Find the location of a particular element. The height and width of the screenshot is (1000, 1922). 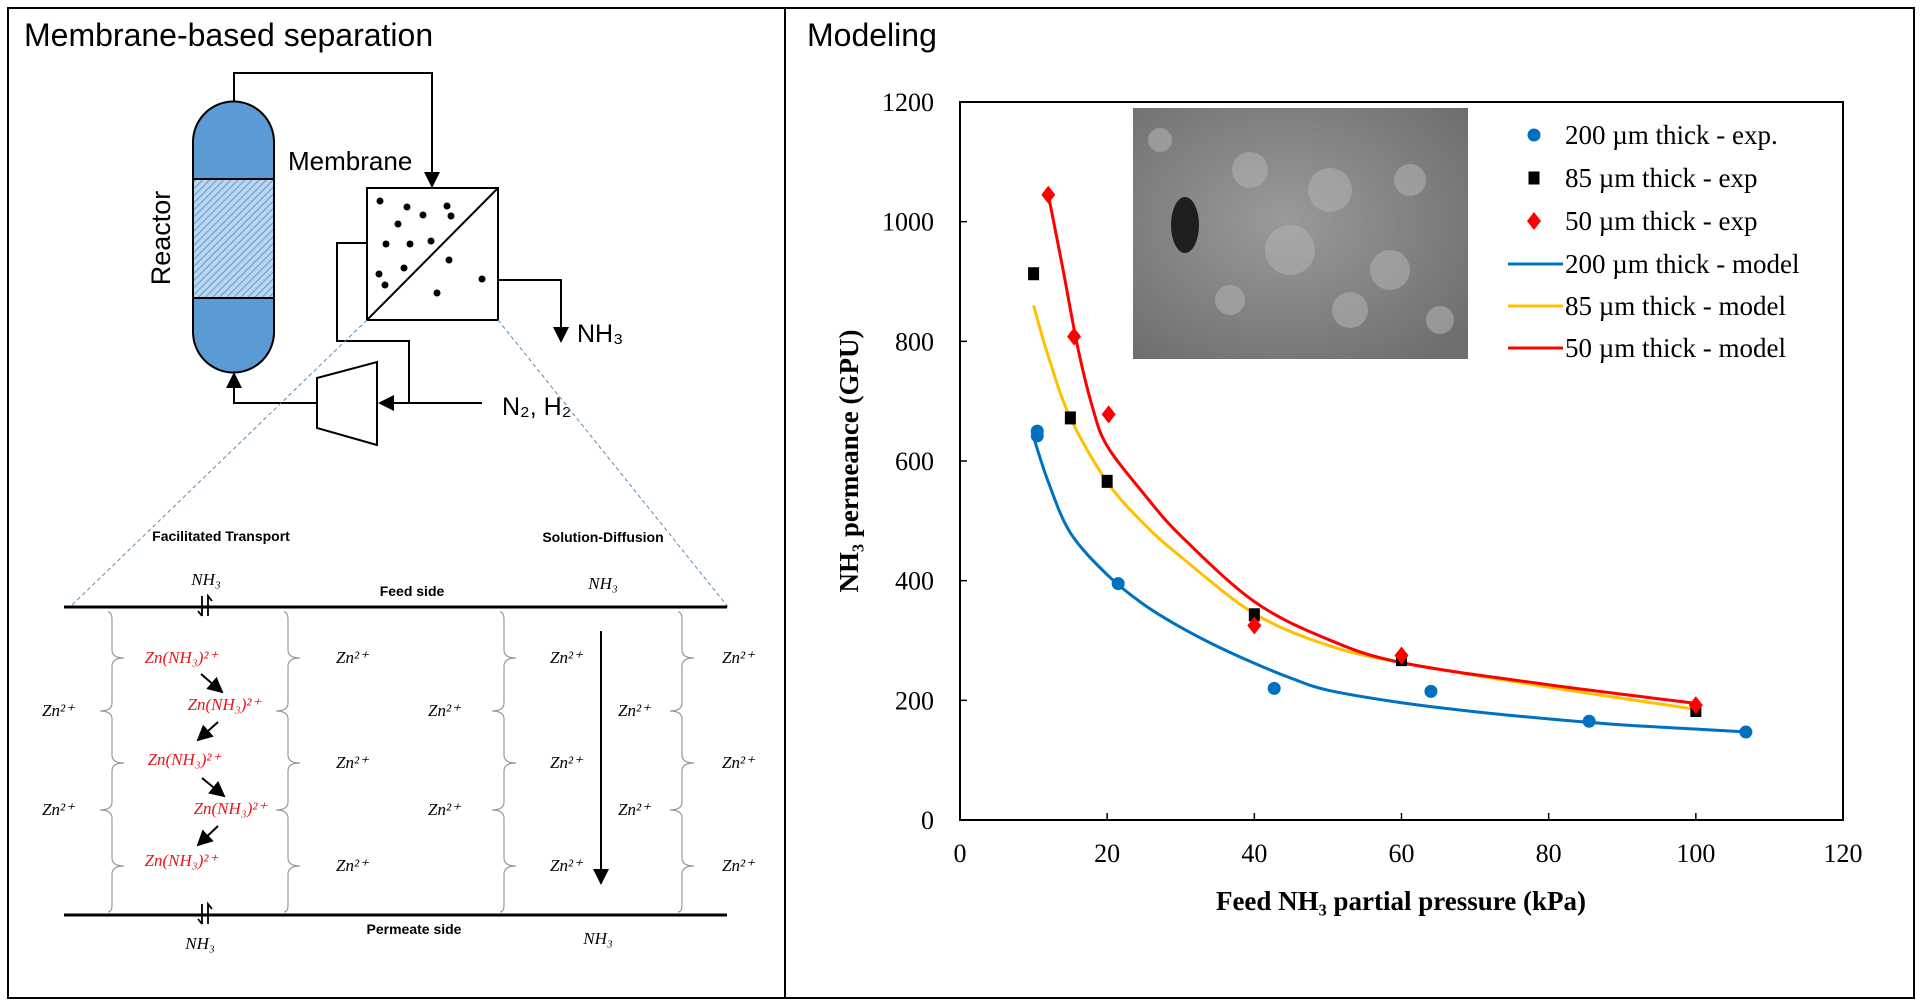

x-tick-label: 80 is located at coordinates (1549, 853).